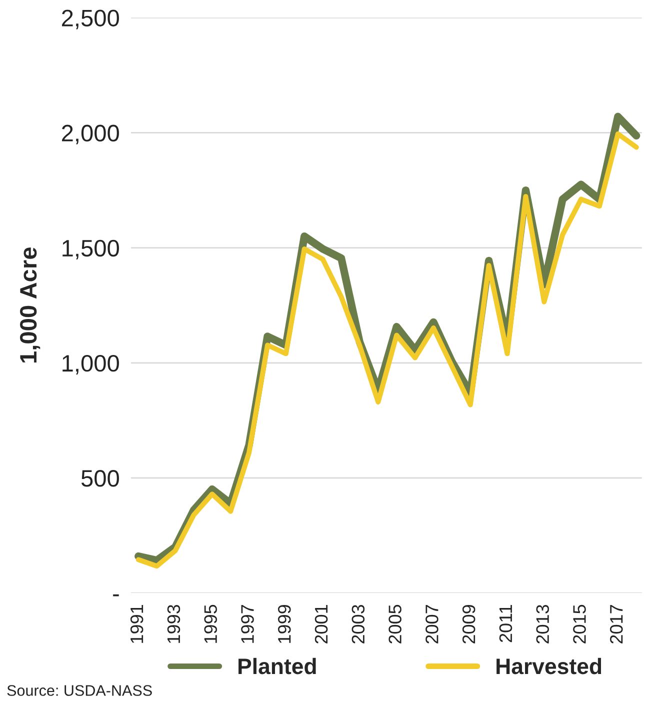 The width and height of the screenshot is (655, 706). What do you see at coordinates (432, 624) in the screenshot?
I see `x-tick-label: 2007` at bounding box center [432, 624].